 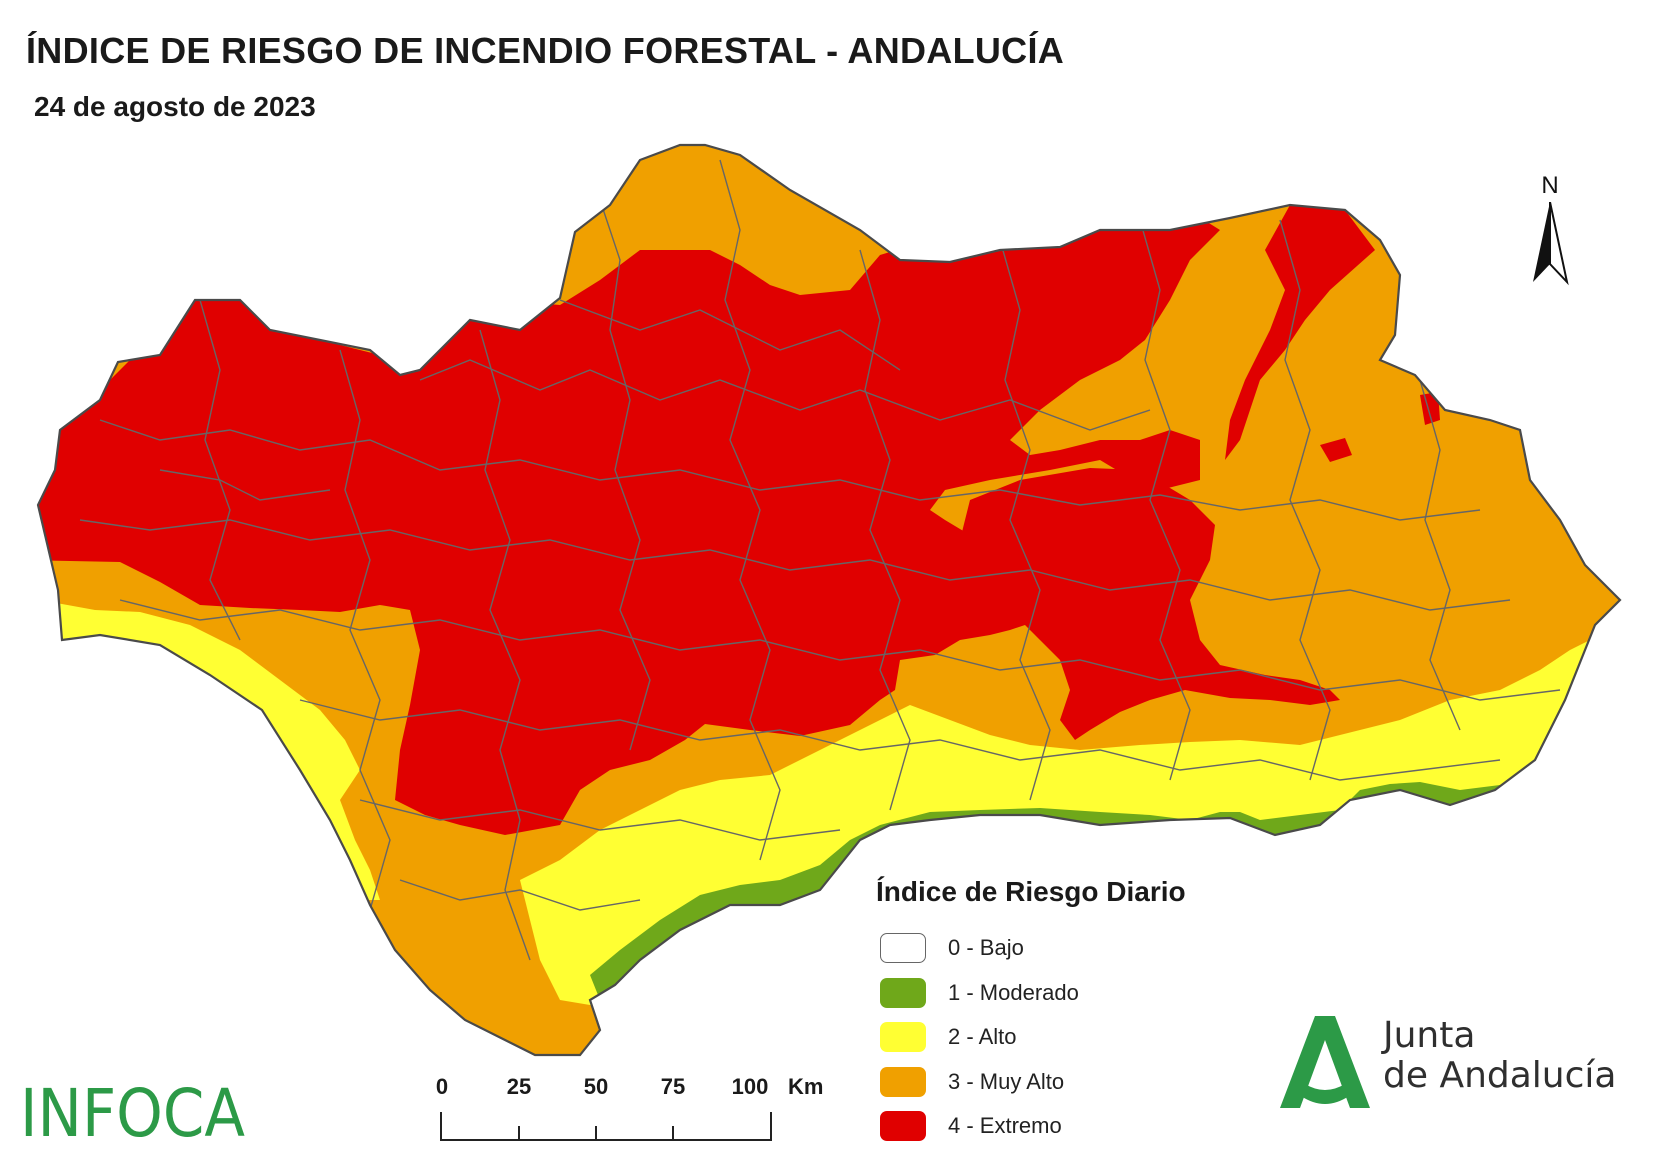 What do you see at coordinates (1086, 1082) in the screenshot?
I see `legend-item-muy-alto: 3 - Muy Alto` at bounding box center [1086, 1082].